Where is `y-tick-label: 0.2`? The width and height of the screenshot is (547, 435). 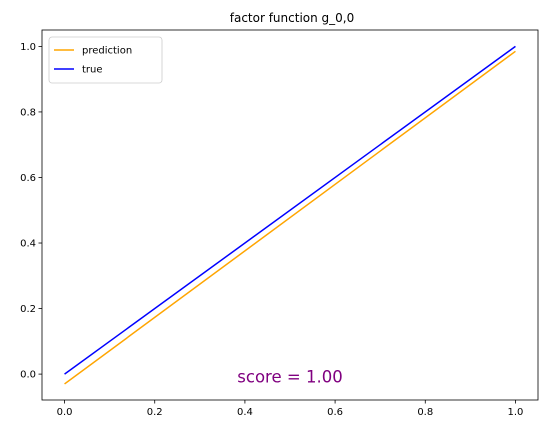 y-tick-label: 0.2 is located at coordinates (28, 309).